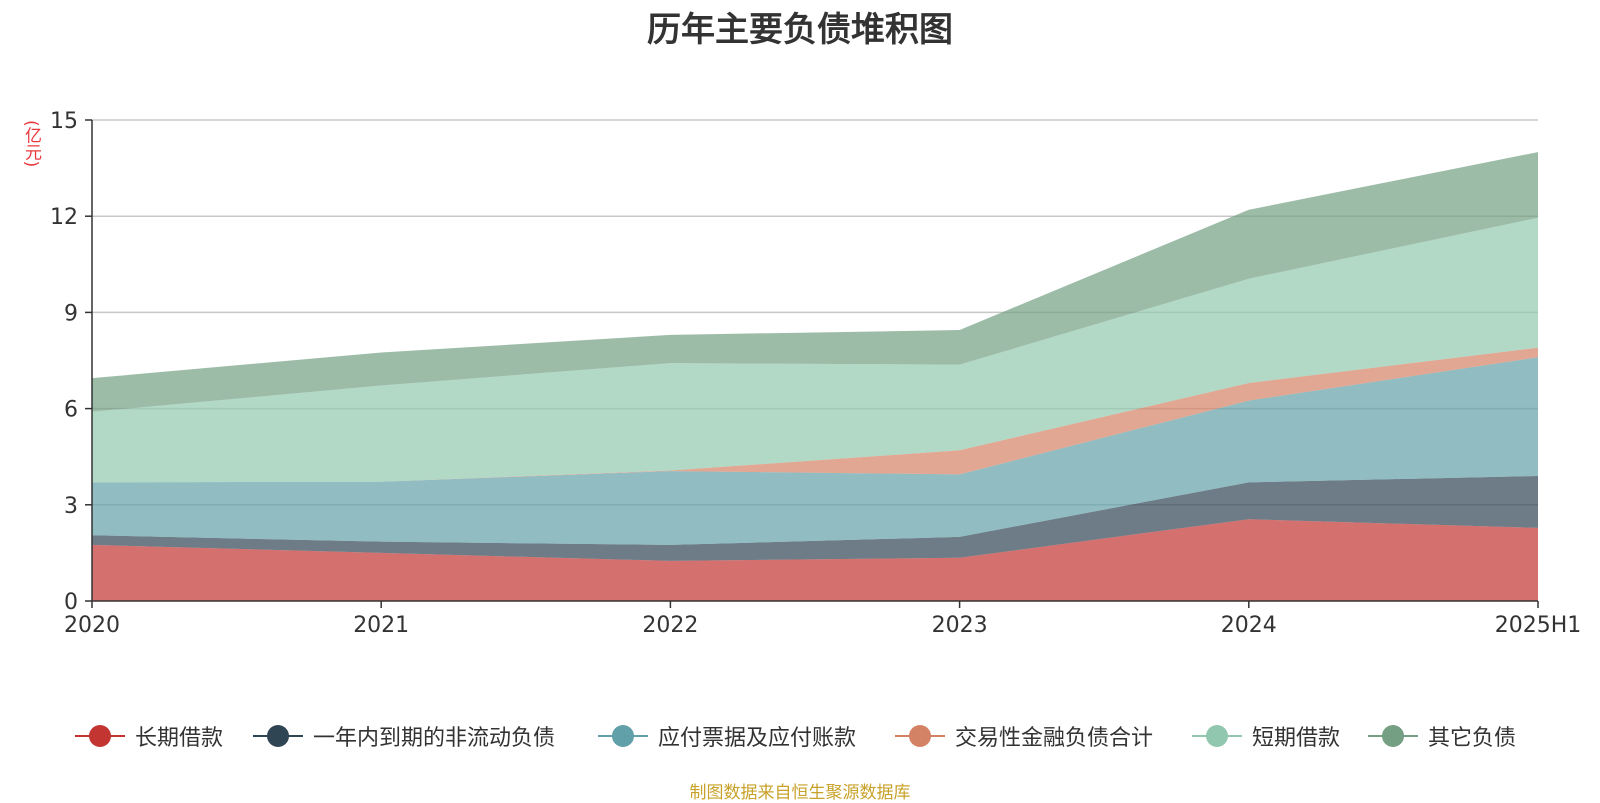  Describe the element at coordinates (1054, 738) in the screenshot. I see `legend-label: 交易性金融负债合计` at that location.